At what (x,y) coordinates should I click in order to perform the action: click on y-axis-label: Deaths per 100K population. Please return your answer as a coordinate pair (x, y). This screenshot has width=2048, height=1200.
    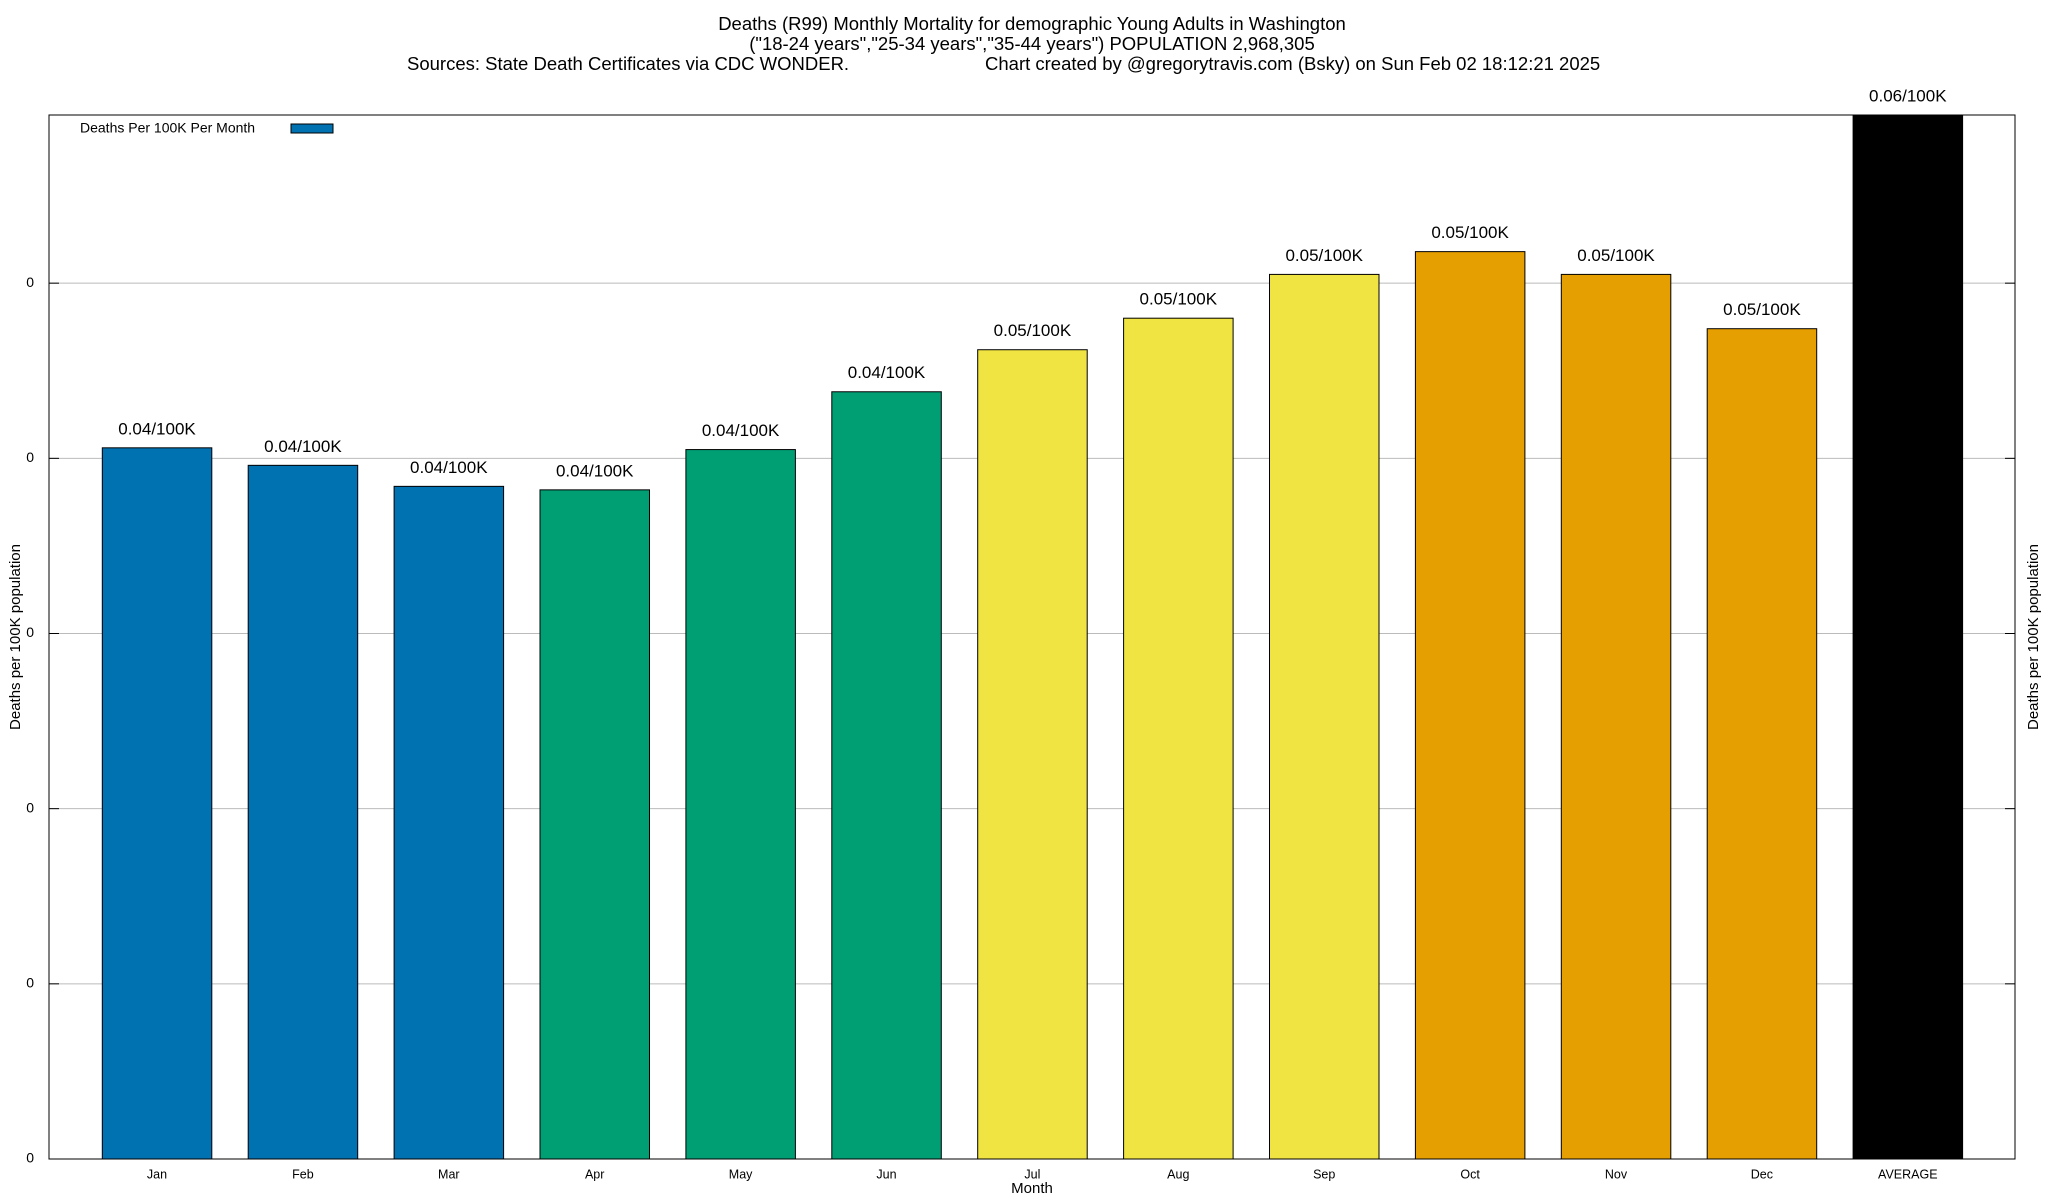
    Looking at the image, I should click on (15, 637).